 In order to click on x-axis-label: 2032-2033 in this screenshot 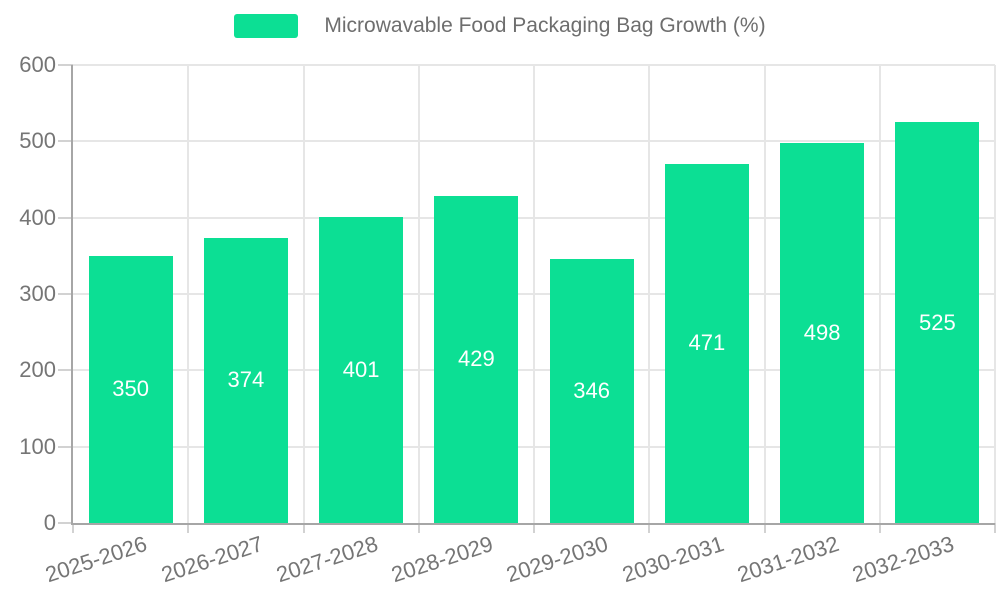, I will do `click(903, 559)`.